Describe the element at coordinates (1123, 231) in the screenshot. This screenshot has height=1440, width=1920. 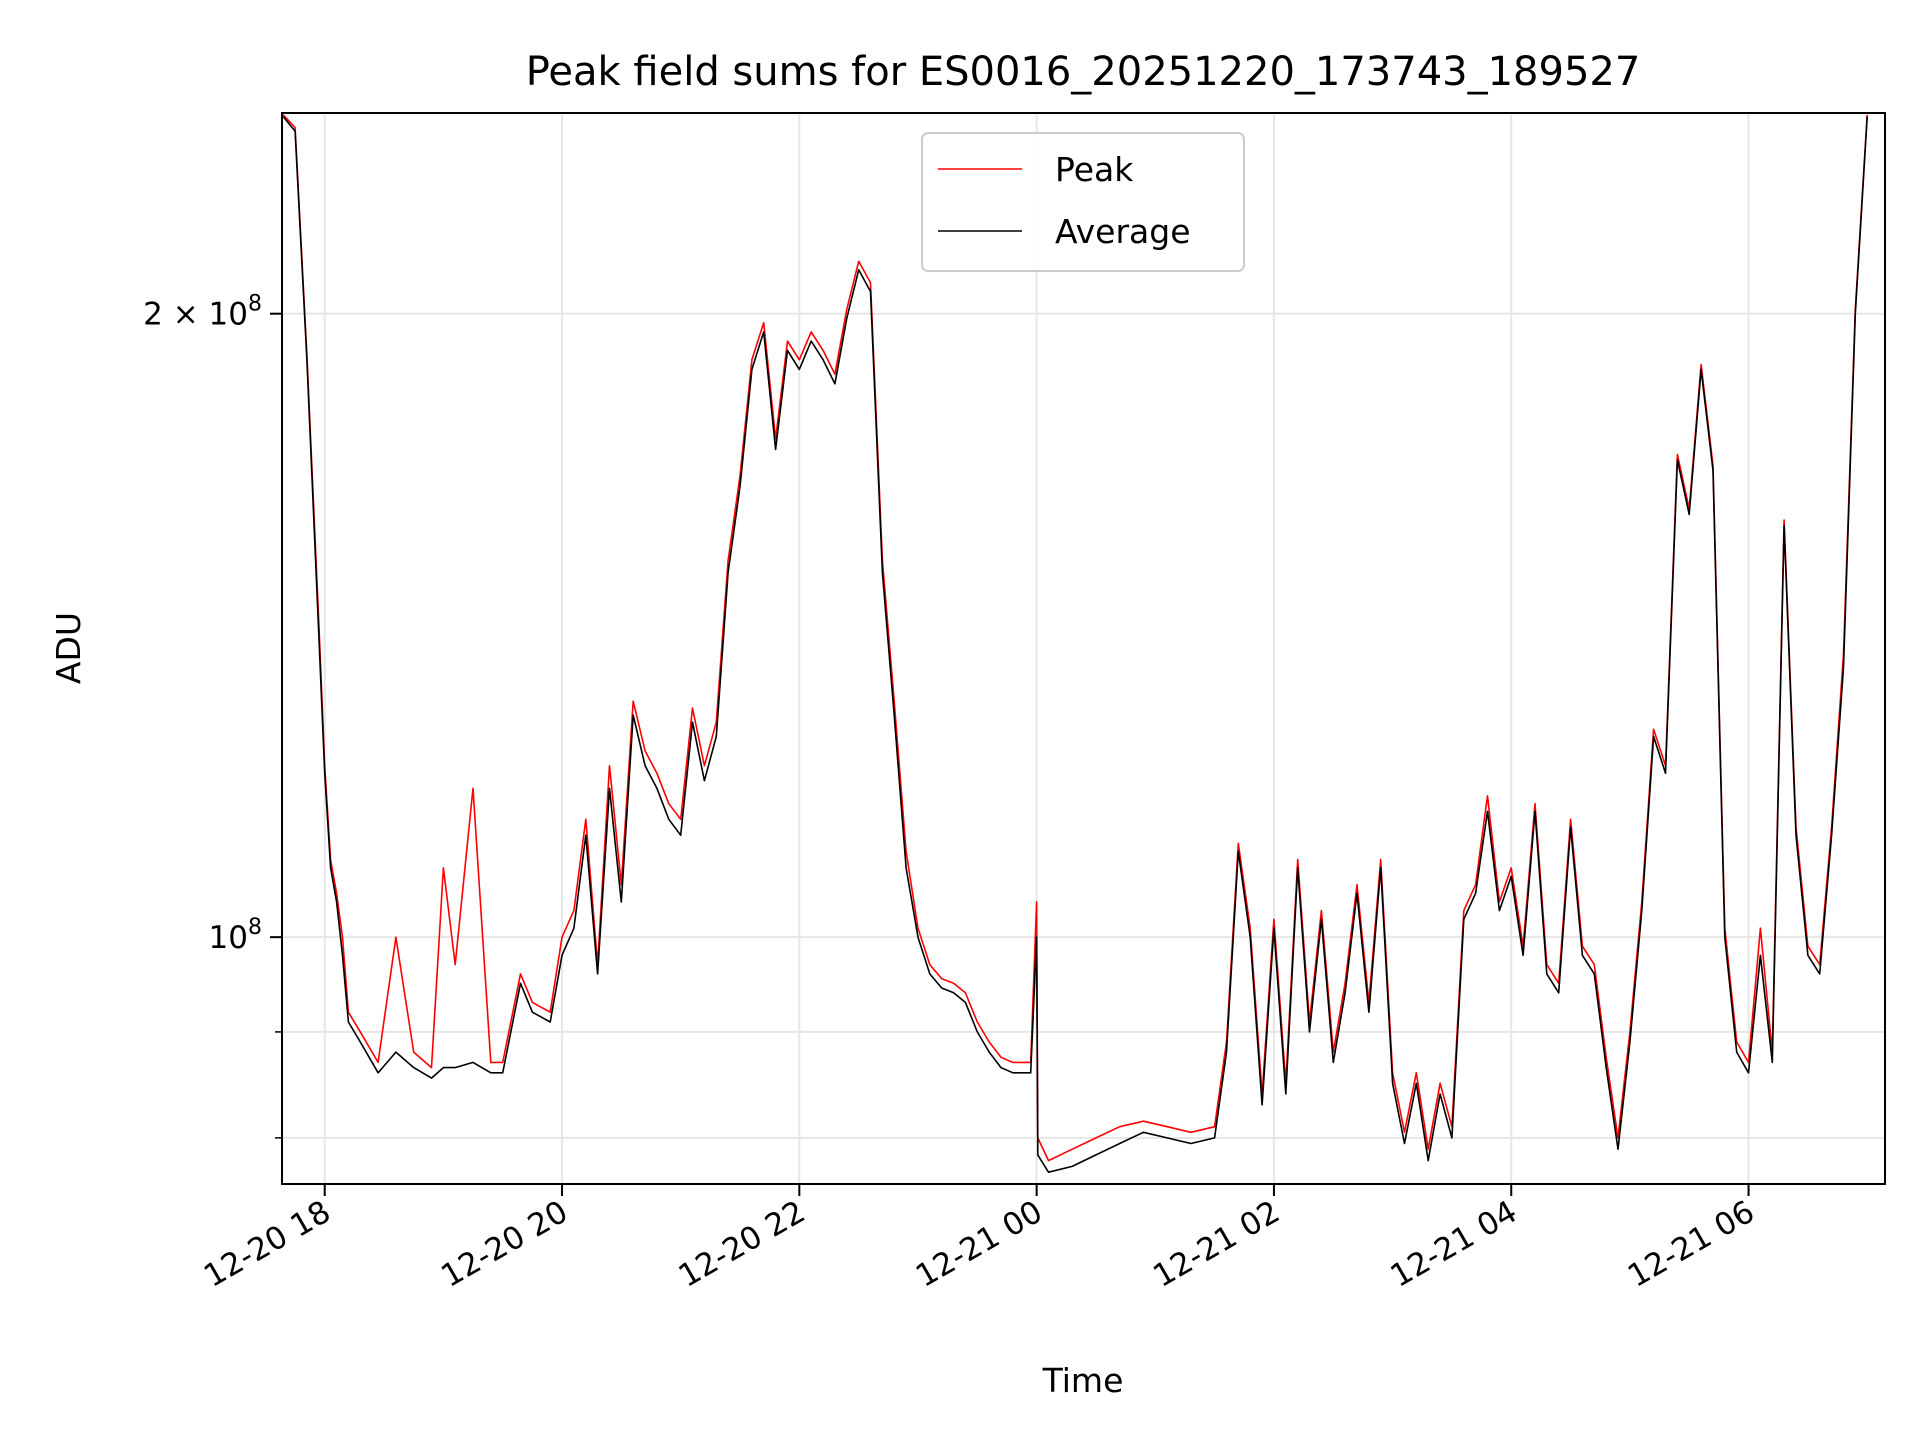
I see `legend-average-label: Average` at that location.